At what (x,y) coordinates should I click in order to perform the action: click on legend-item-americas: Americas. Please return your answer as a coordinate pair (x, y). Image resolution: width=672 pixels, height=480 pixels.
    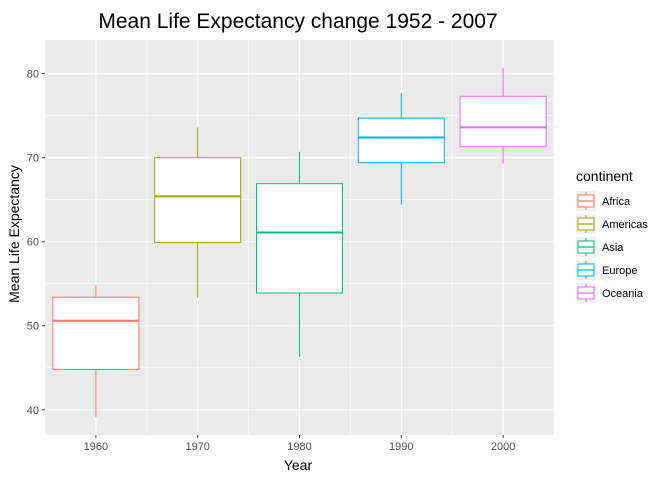
    Looking at the image, I should click on (612, 224).